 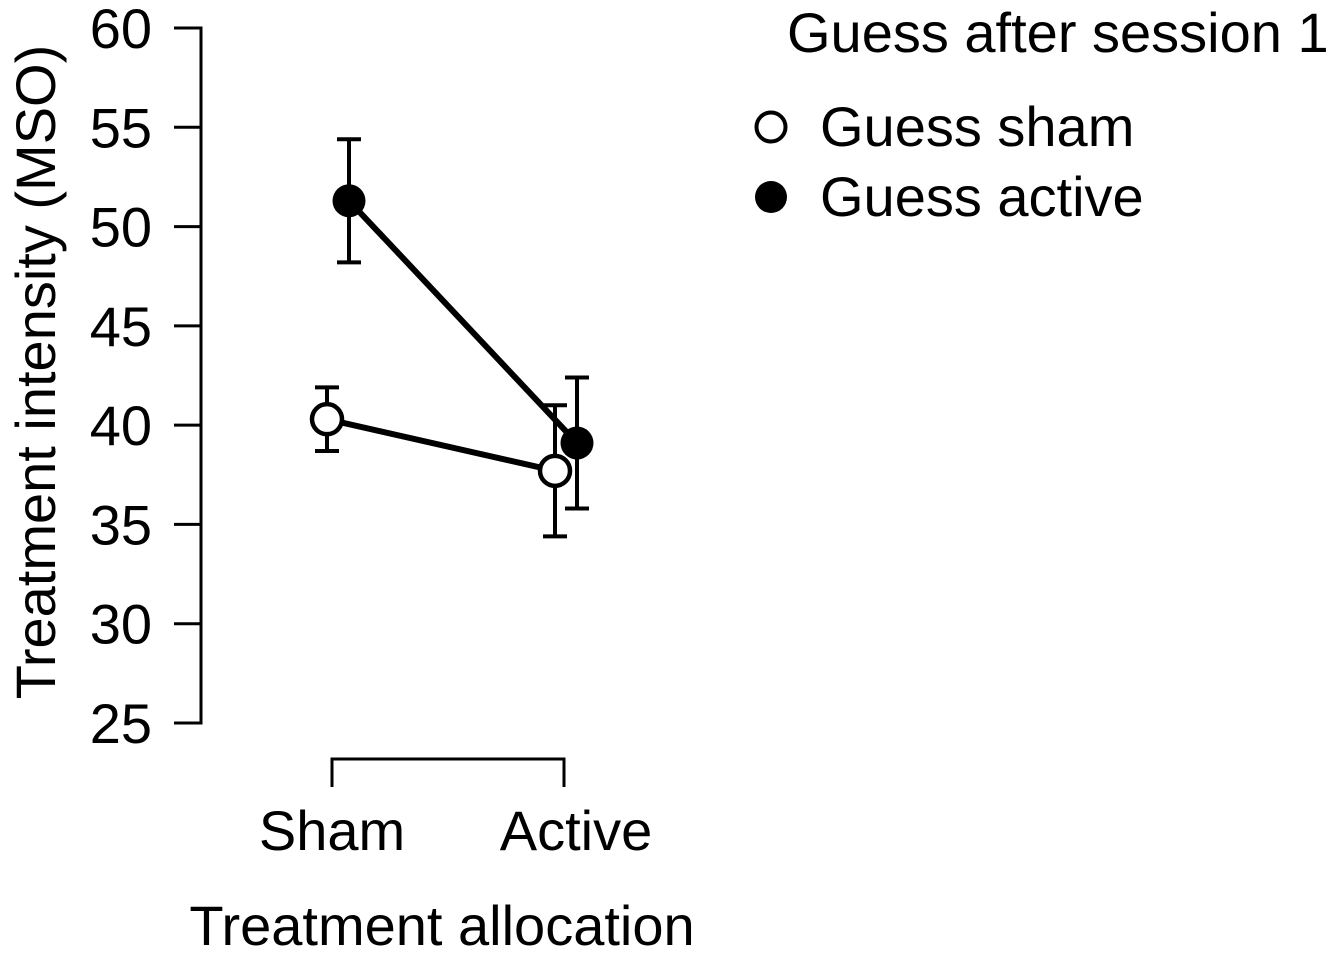 I want to click on x-axis-title: Treatment allocation, so click(x=441, y=925).